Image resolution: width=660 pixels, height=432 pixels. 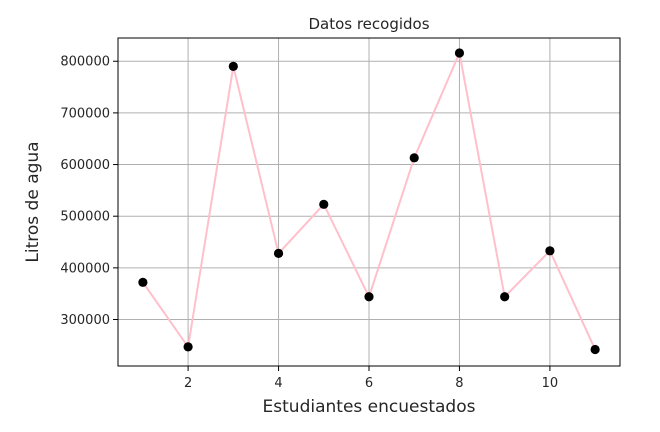 What do you see at coordinates (85, 320) in the screenshot?
I see `y-tick-label: 300000` at bounding box center [85, 320].